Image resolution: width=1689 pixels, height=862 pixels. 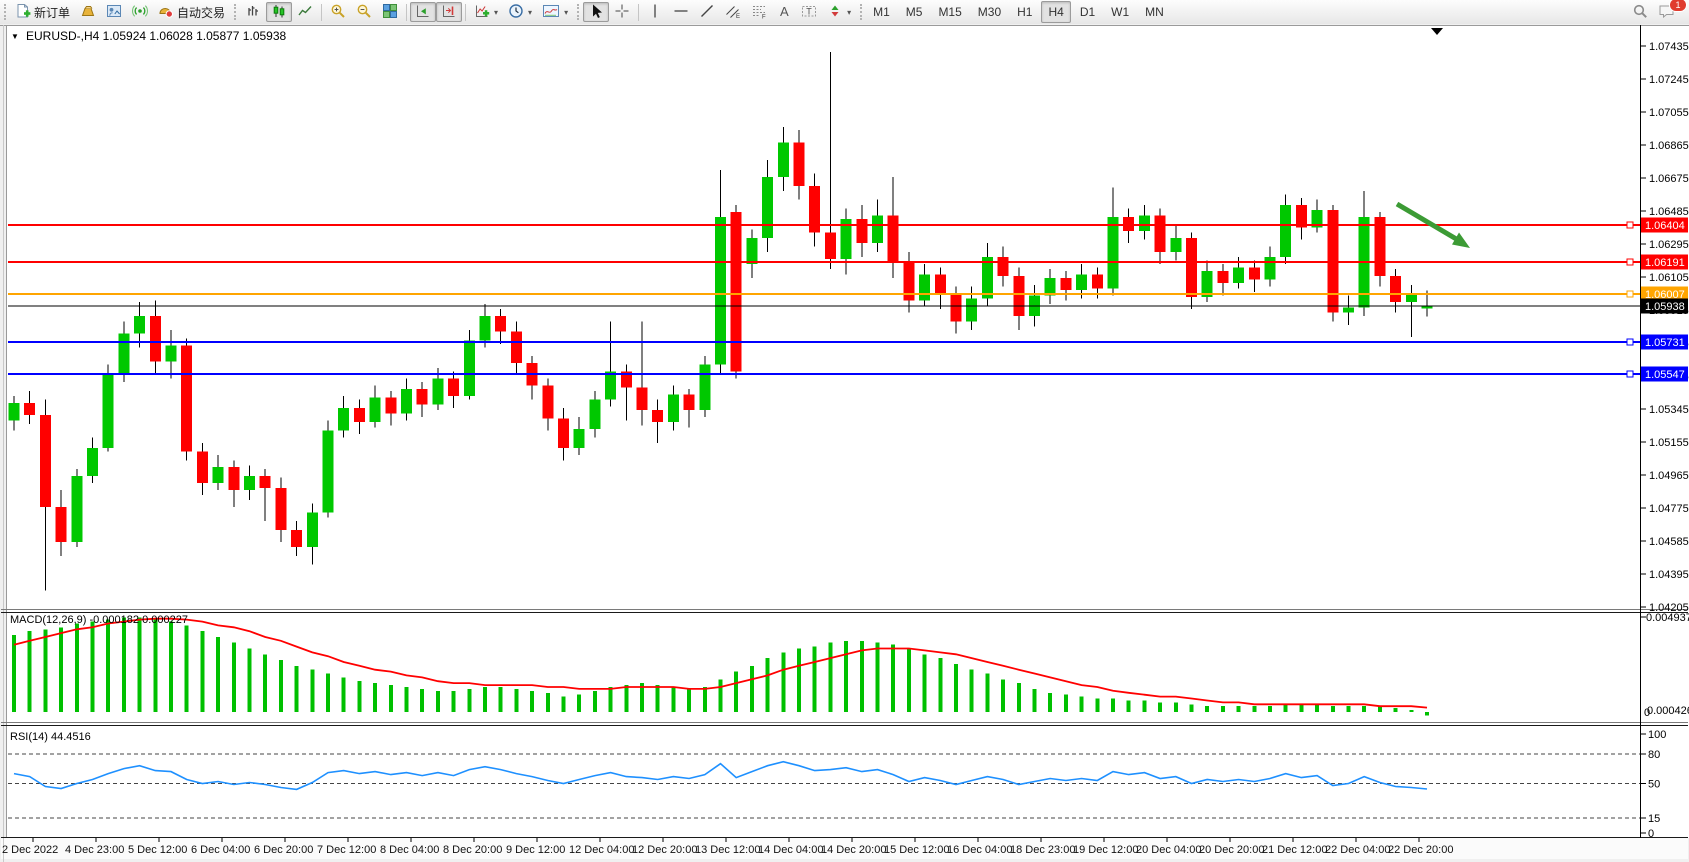 I want to click on auto-scroll-button, so click(x=423, y=12).